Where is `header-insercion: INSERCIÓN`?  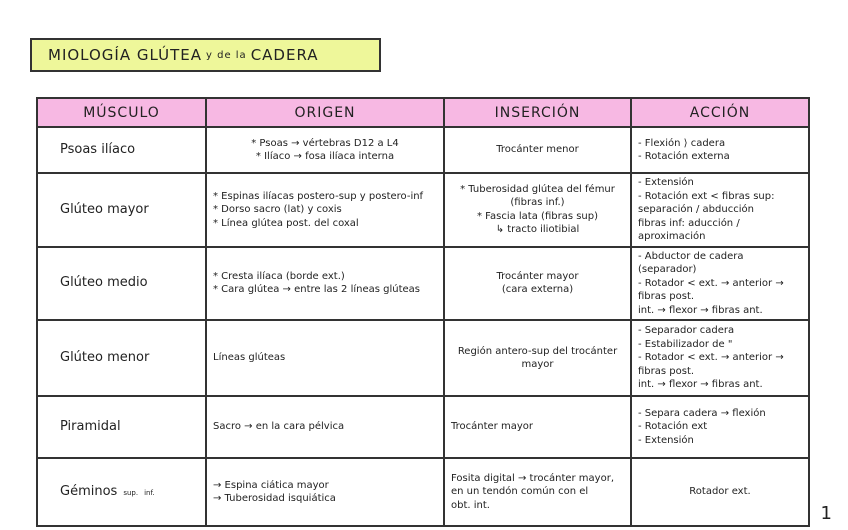
header-insercion: INSERCIÓN is located at coordinates (537, 112).